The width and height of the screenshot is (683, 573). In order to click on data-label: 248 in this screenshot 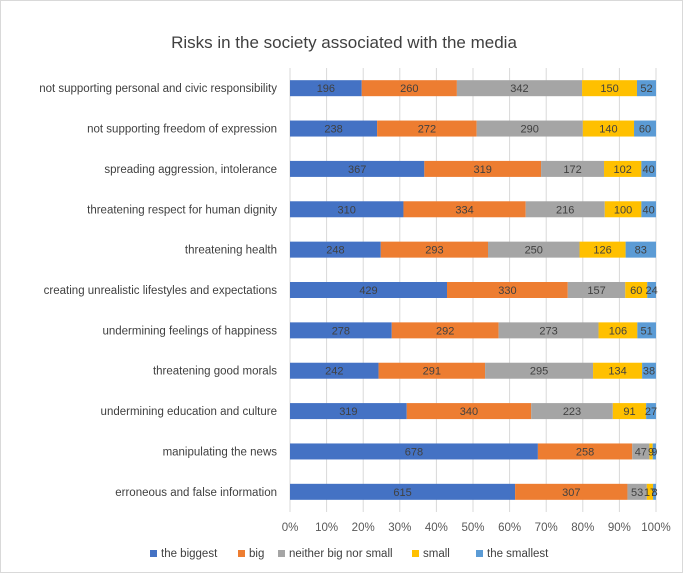, I will do `click(335, 251)`.